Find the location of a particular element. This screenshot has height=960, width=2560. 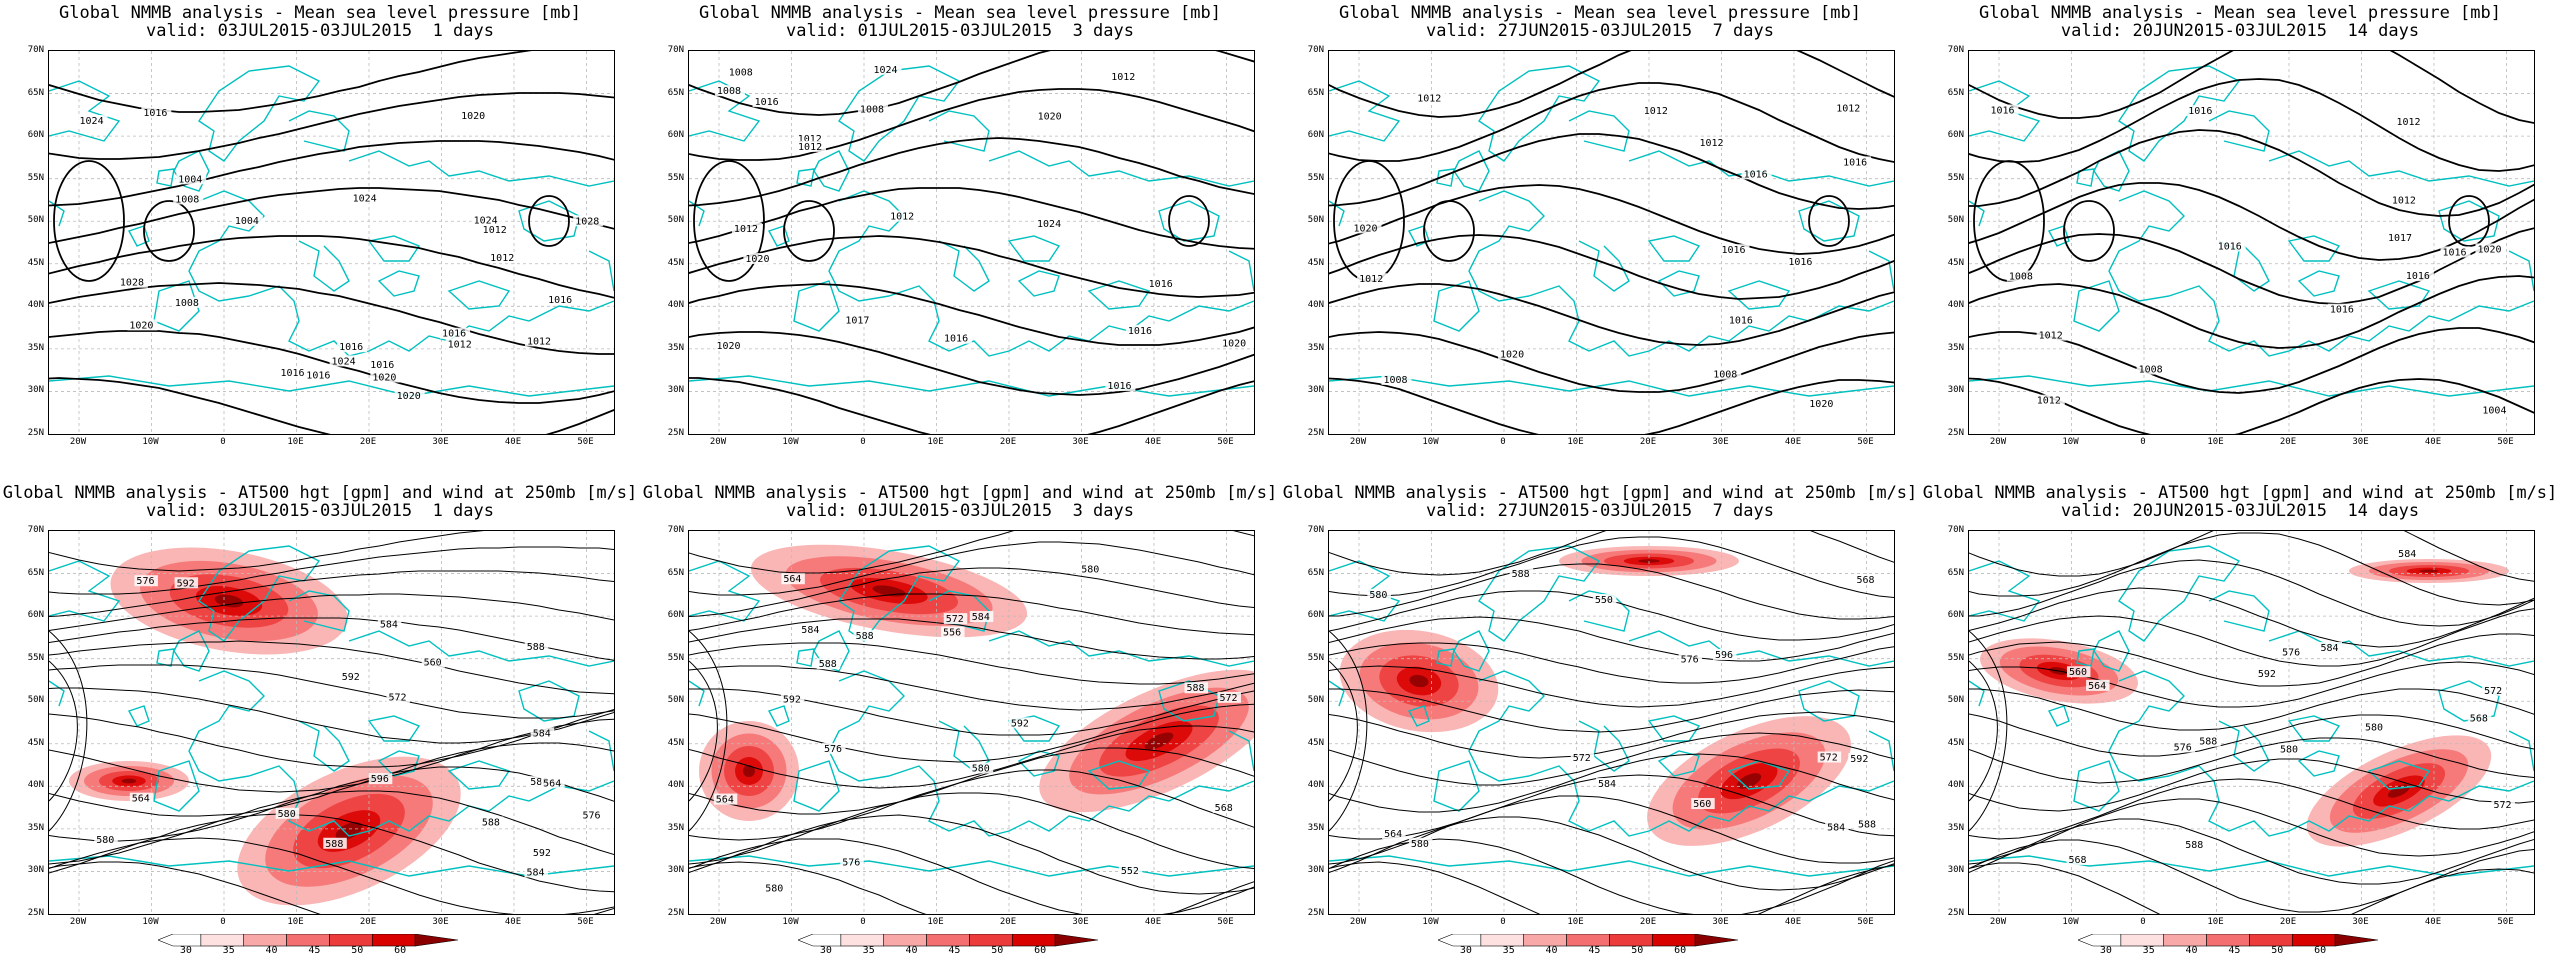

lon-tick-label: 40E is located at coordinates (1793, 442).